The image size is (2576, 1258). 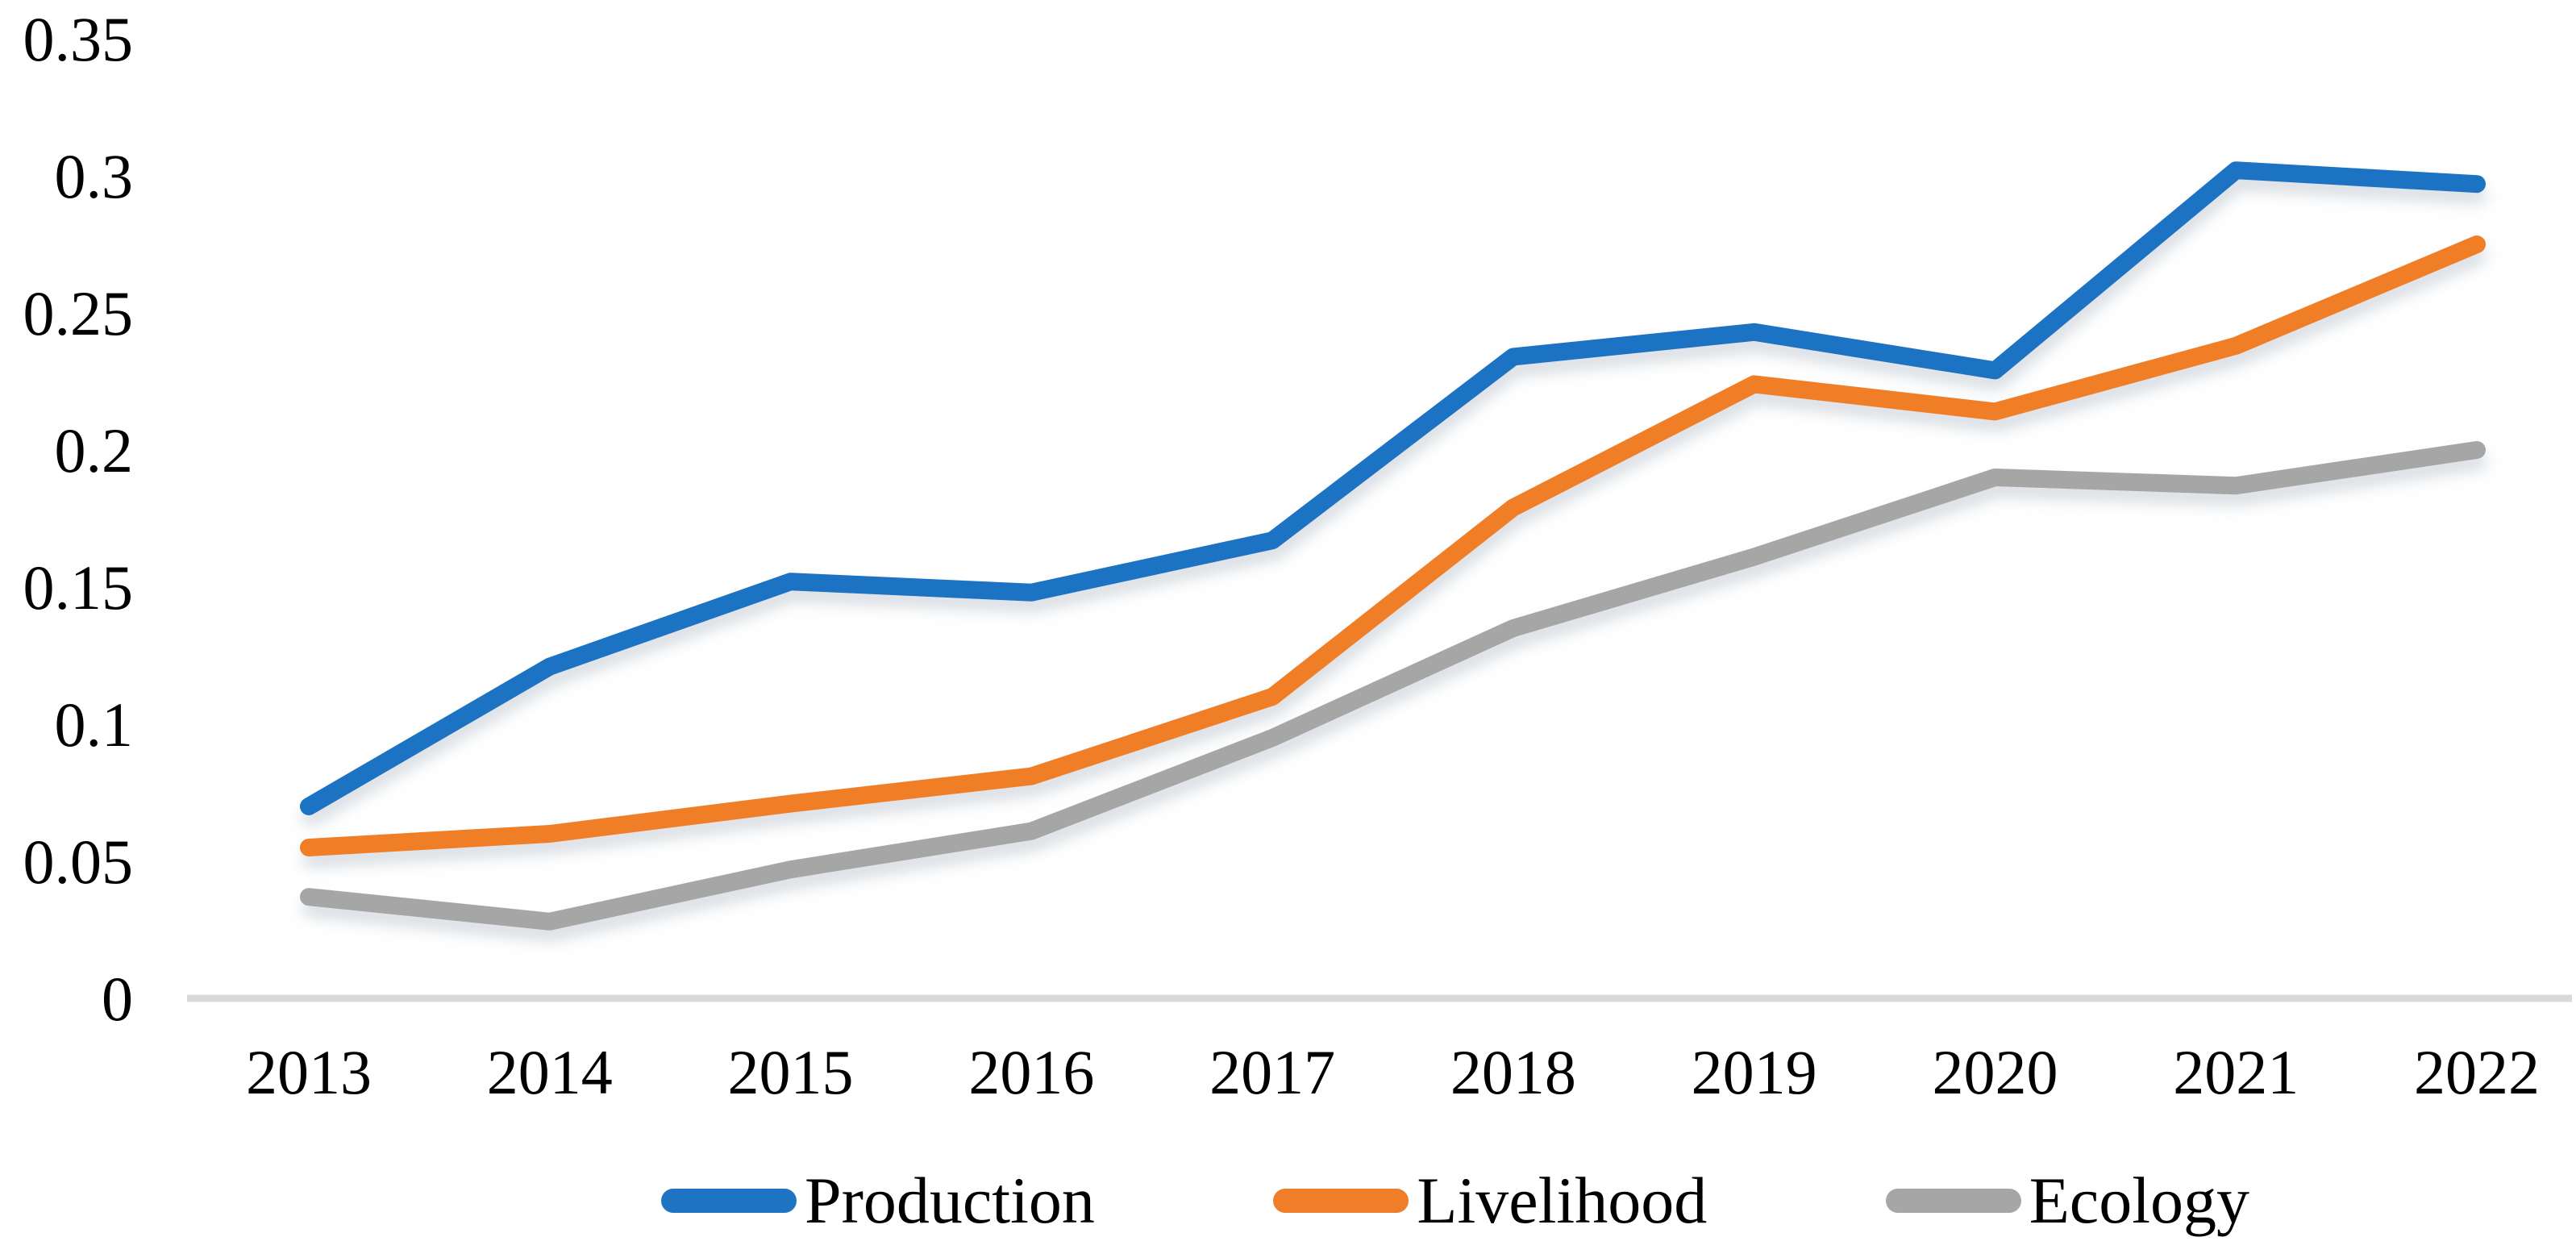 I want to click on x-tick-label: 2013, so click(x=309, y=1072).